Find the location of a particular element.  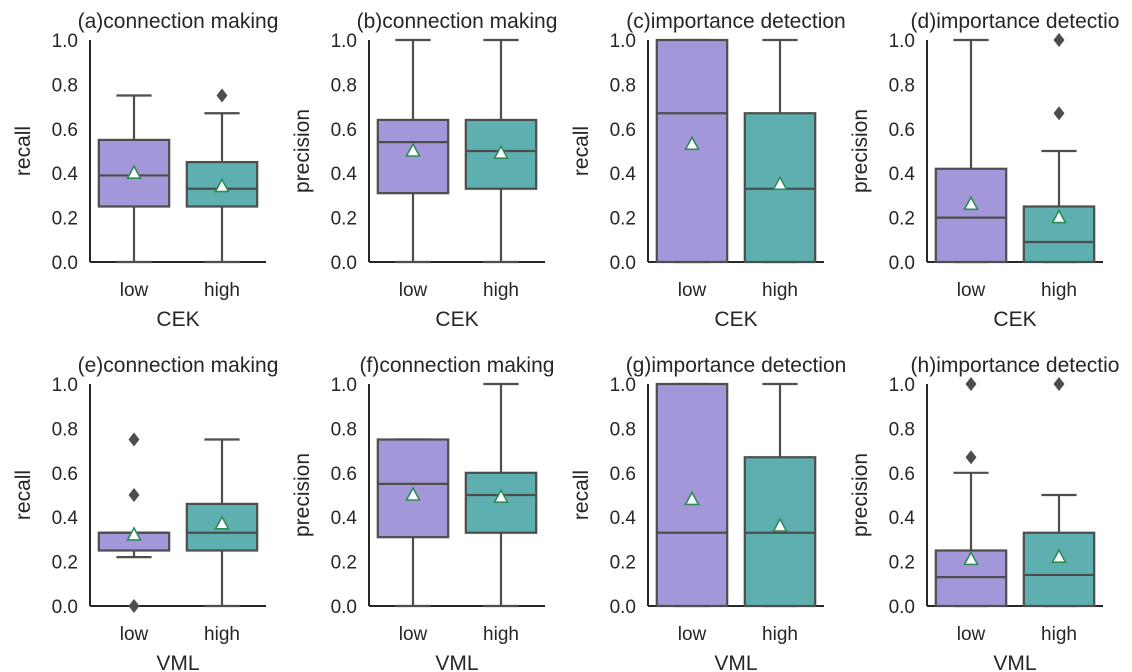

panel-title: (b)connection making is located at coordinates (457, 21).